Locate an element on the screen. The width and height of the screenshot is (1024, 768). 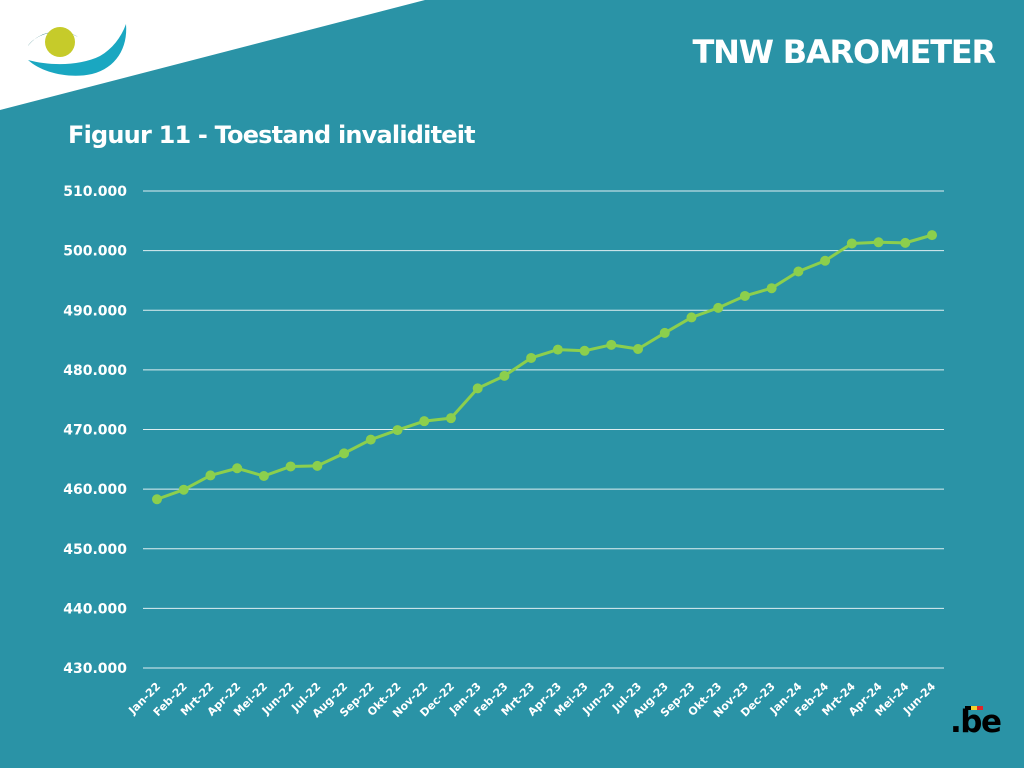
y-tick-label: 510.000 is located at coordinates (95, 192).